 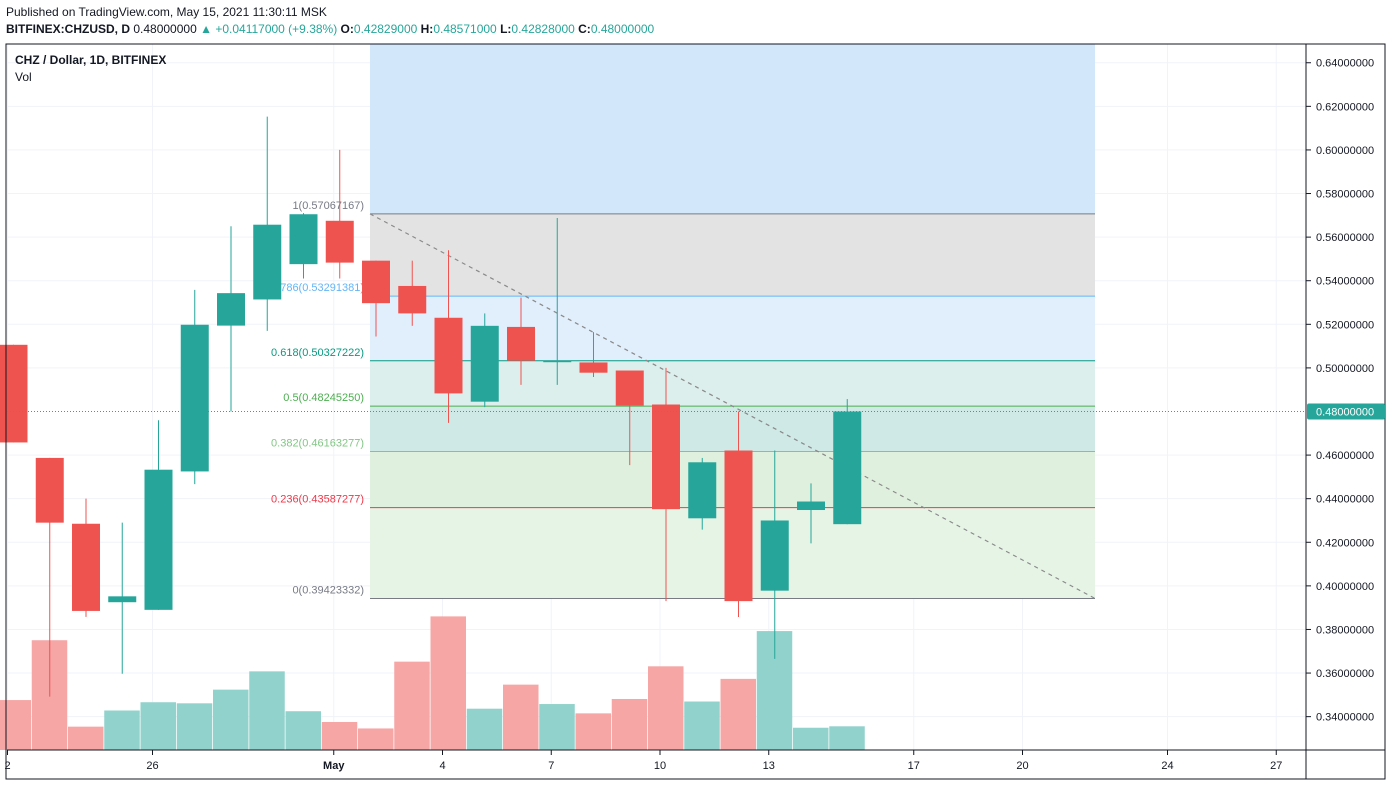 What do you see at coordinates (385, 29) in the screenshot?
I see `open-value: 0.42829000` at bounding box center [385, 29].